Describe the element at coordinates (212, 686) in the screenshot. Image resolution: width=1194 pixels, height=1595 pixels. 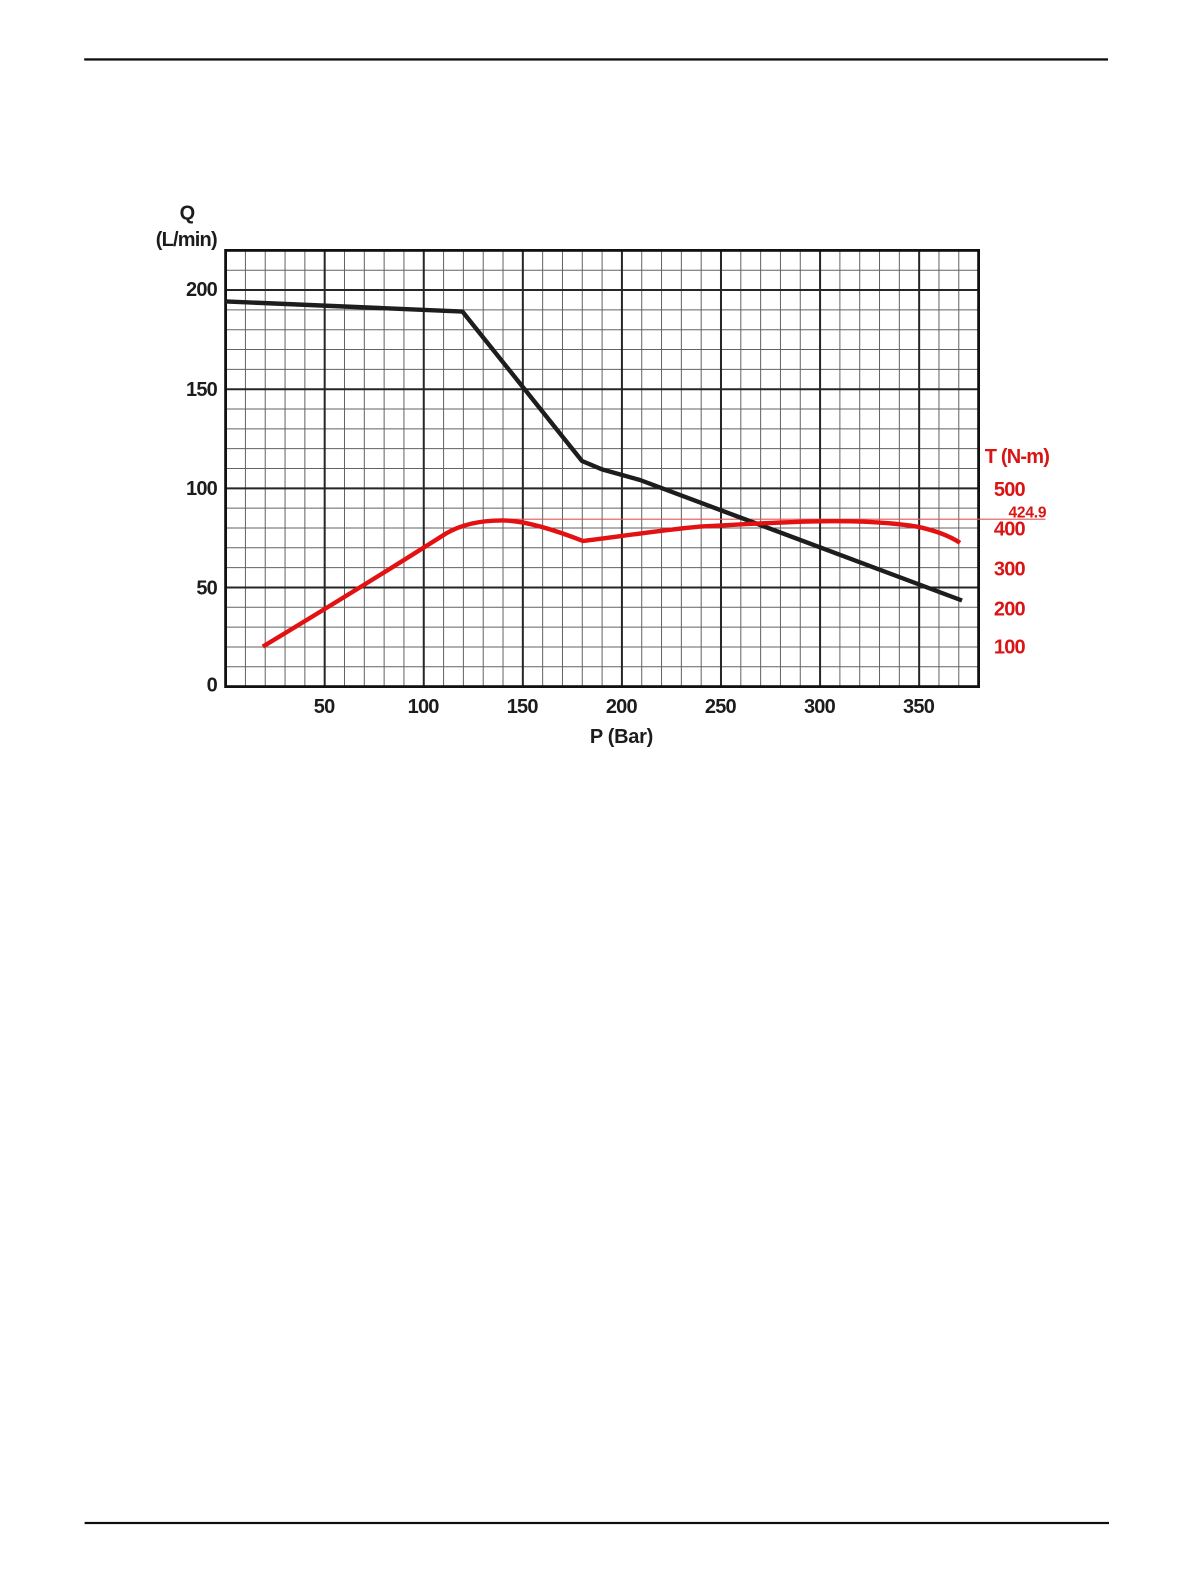
I see `svg-text: 0` at that location.